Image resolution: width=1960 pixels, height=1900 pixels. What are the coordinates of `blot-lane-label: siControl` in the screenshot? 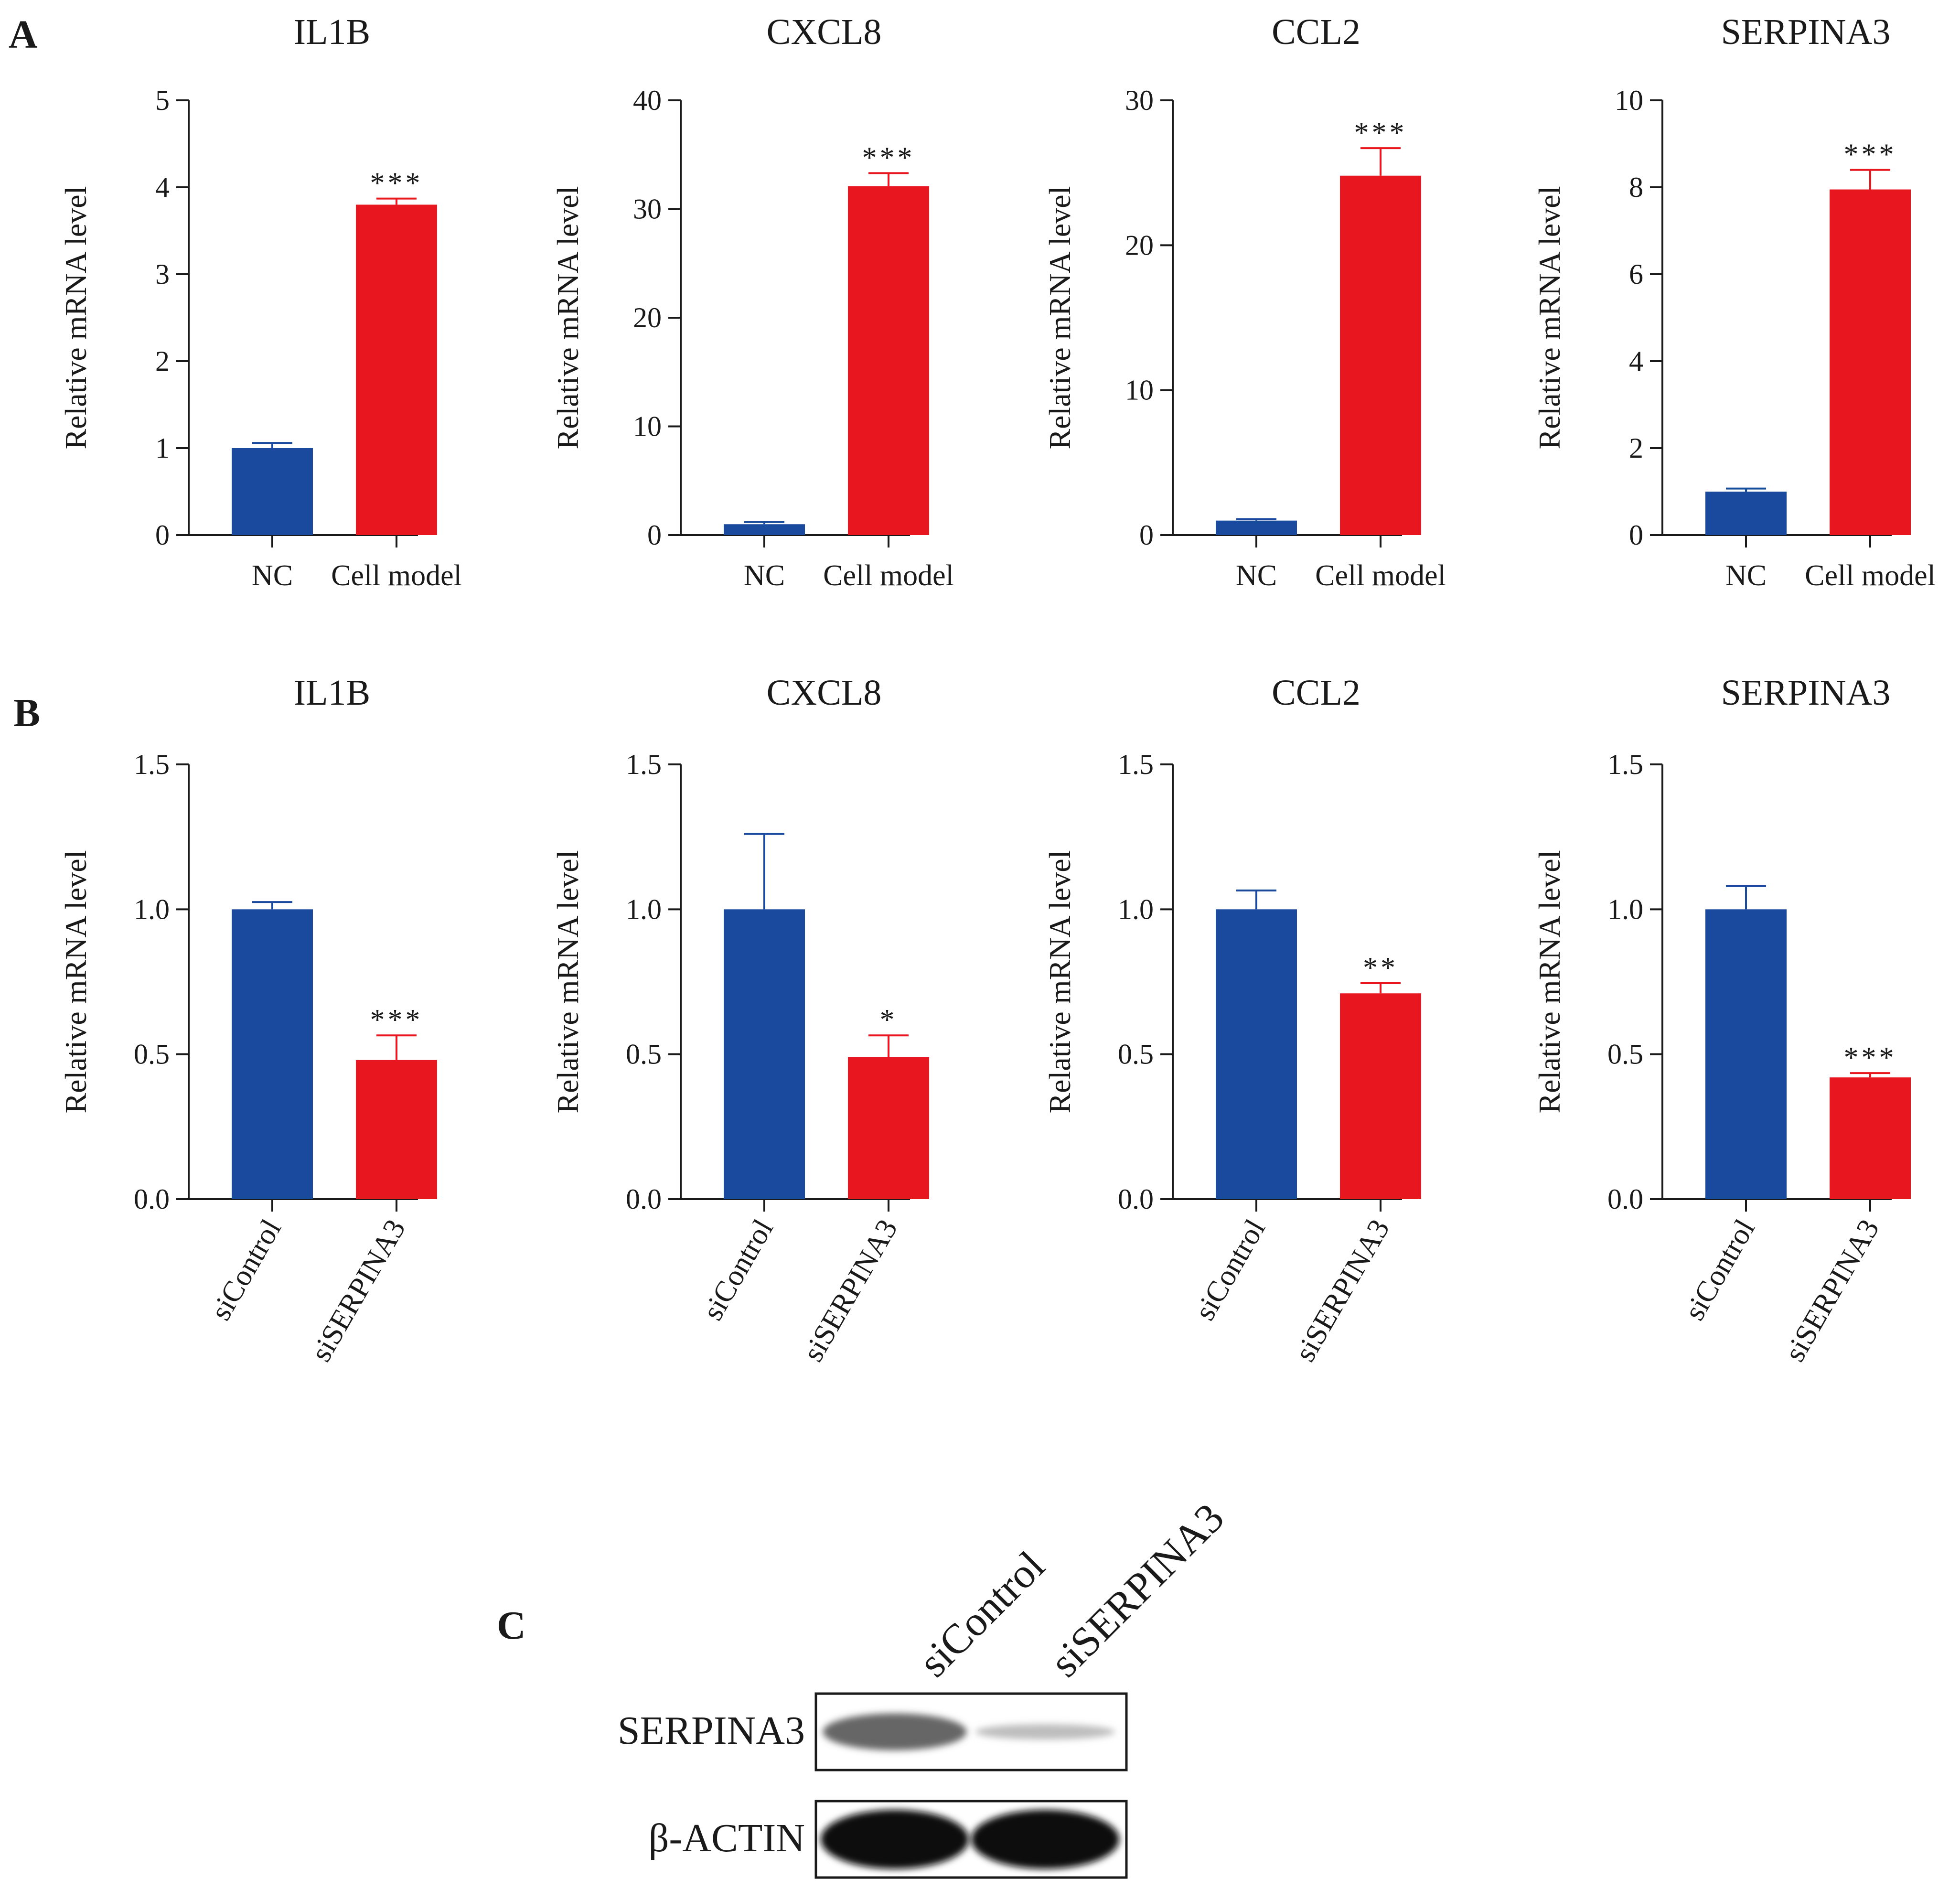 It's located at (982, 1614).